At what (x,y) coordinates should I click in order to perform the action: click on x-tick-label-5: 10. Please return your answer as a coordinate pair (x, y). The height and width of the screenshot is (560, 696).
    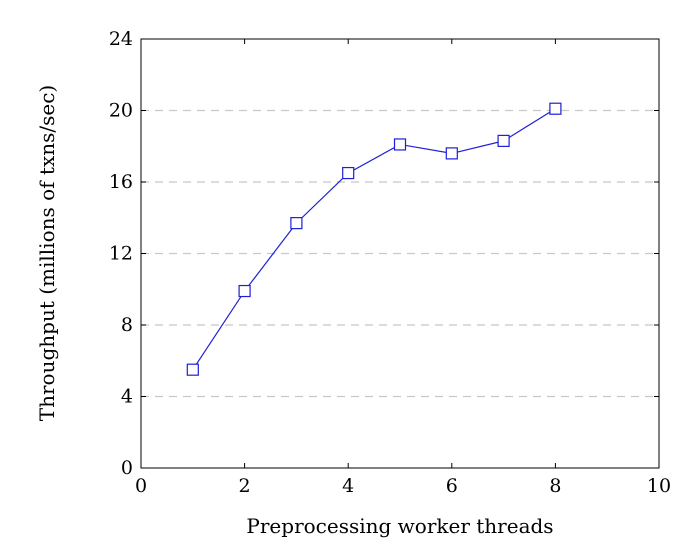
    Looking at the image, I should click on (659, 486).